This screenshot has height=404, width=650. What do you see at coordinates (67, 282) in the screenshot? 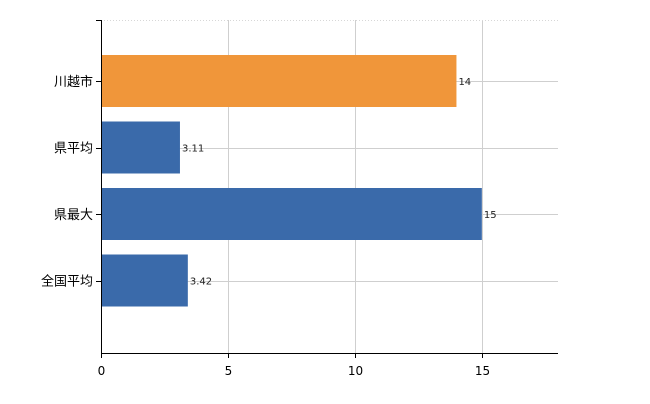
I see `category-label: 全国平均` at bounding box center [67, 282].